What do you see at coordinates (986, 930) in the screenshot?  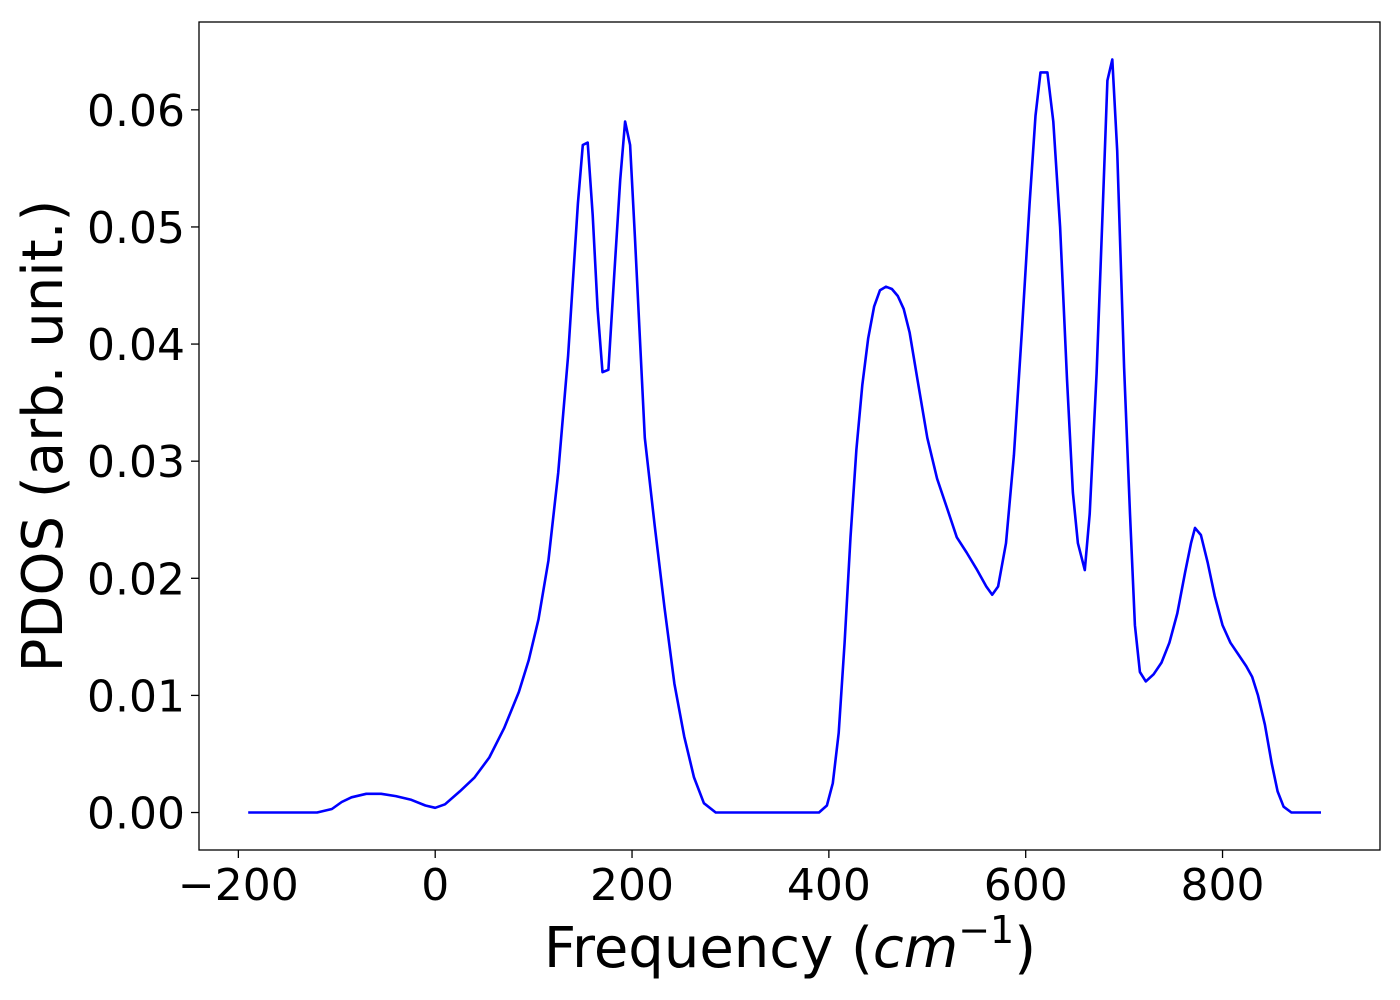 I see `x-axis-title-exponent: −1` at bounding box center [986, 930].